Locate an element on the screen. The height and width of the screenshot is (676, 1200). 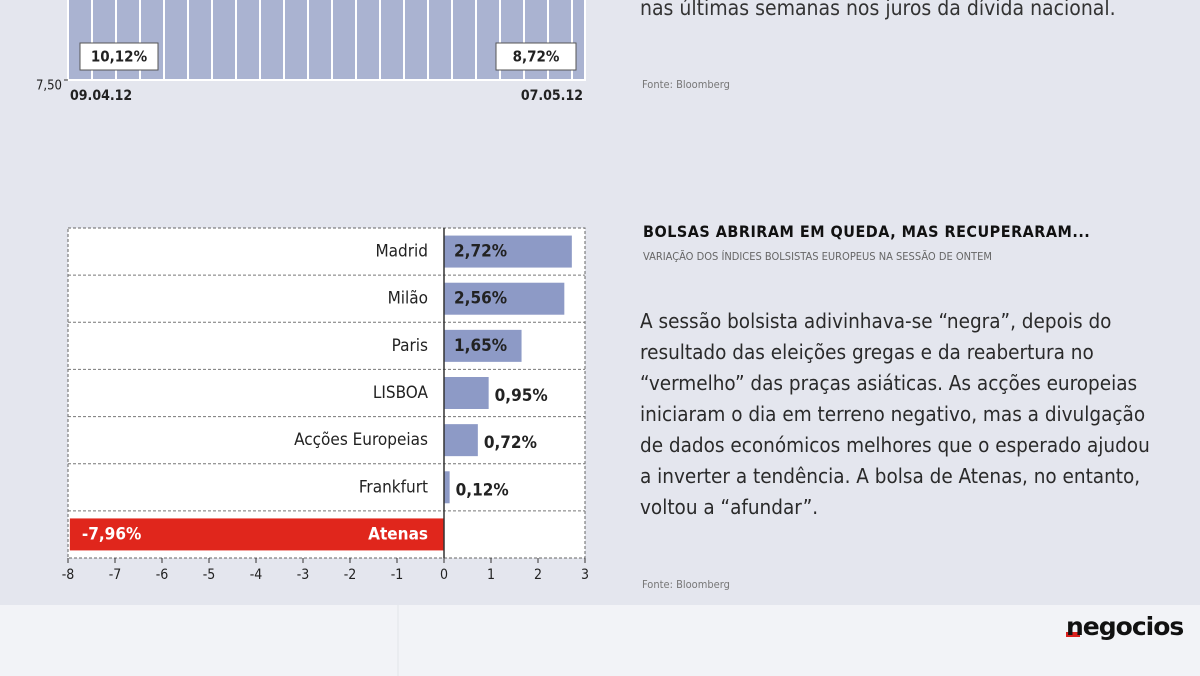
category-label: Atenas is located at coordinates (398, 534).